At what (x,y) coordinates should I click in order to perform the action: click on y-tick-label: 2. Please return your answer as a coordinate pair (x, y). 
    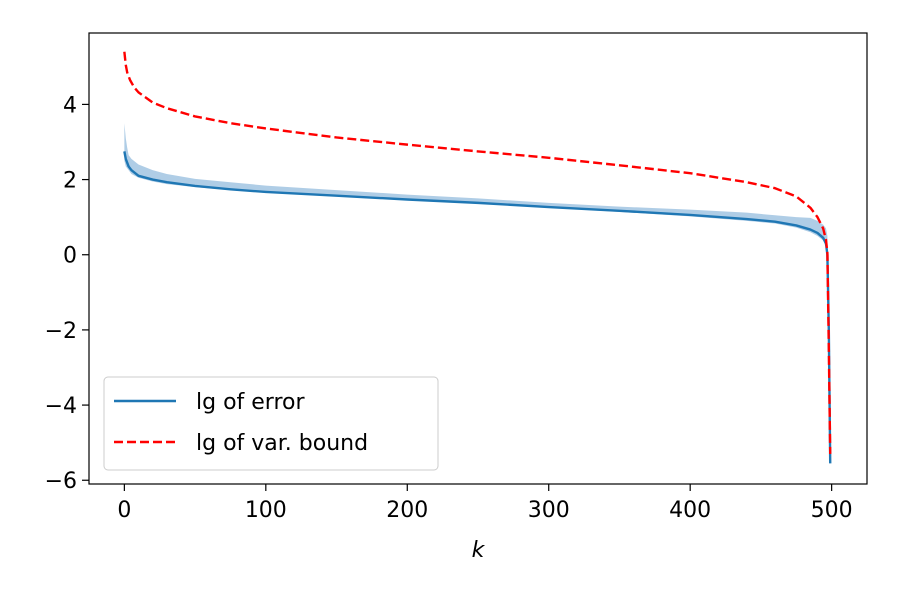
    Looking at the image, I should click on (70, 181).